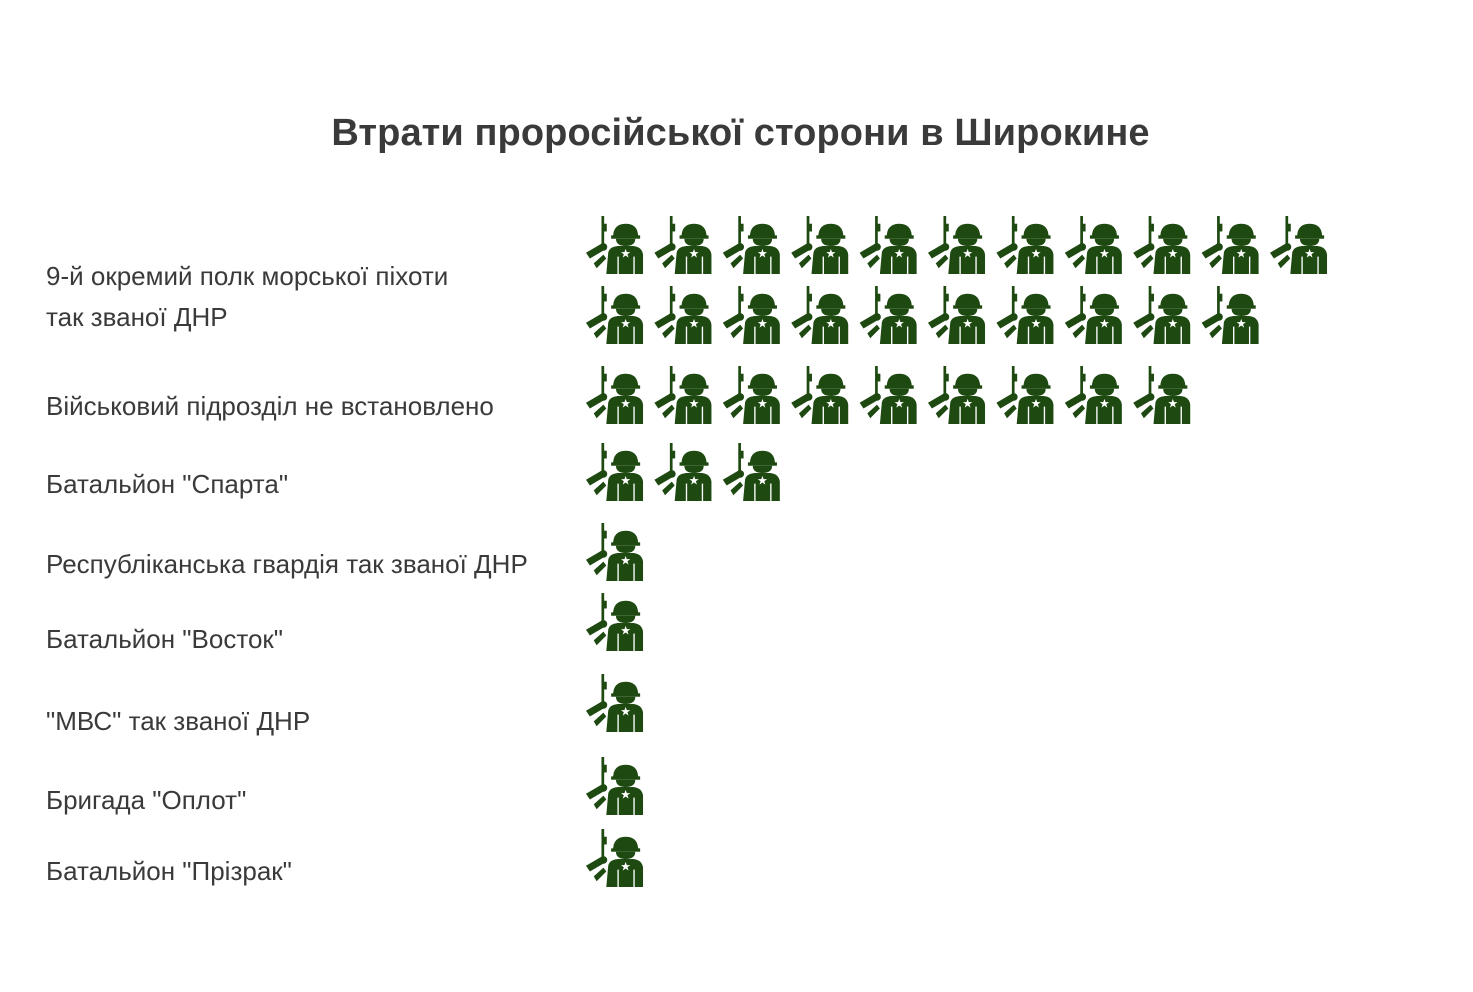 This screenshot has height=992, width=1473. What do you see at coordinates (169, 871) in the screenshot?
I see `category-label: Батальйон "Прізрак"` at bounding box center [169, 871].